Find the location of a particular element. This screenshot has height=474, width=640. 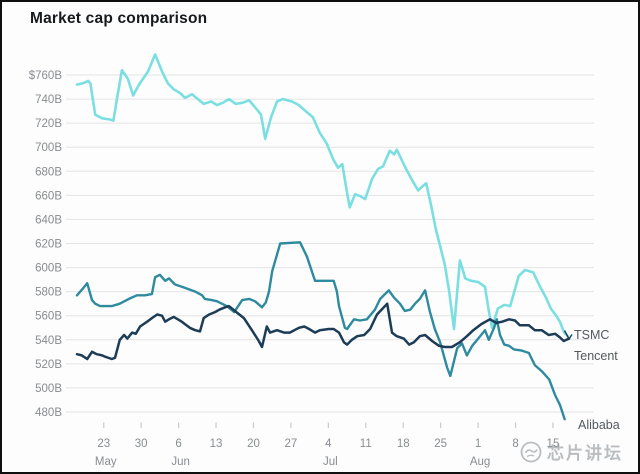

tsmc-label-pointer is located at coordinates (568, 335).